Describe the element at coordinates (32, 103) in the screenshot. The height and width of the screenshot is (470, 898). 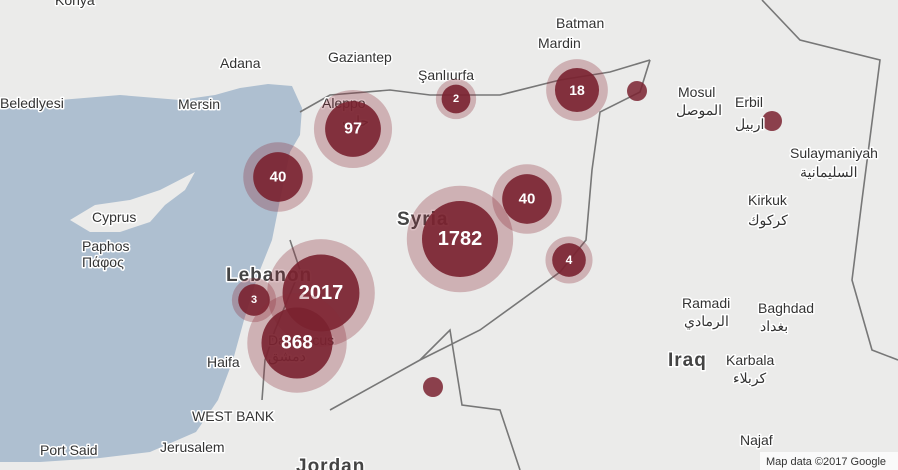
I see `place-label: Beledlyesi` at that location.